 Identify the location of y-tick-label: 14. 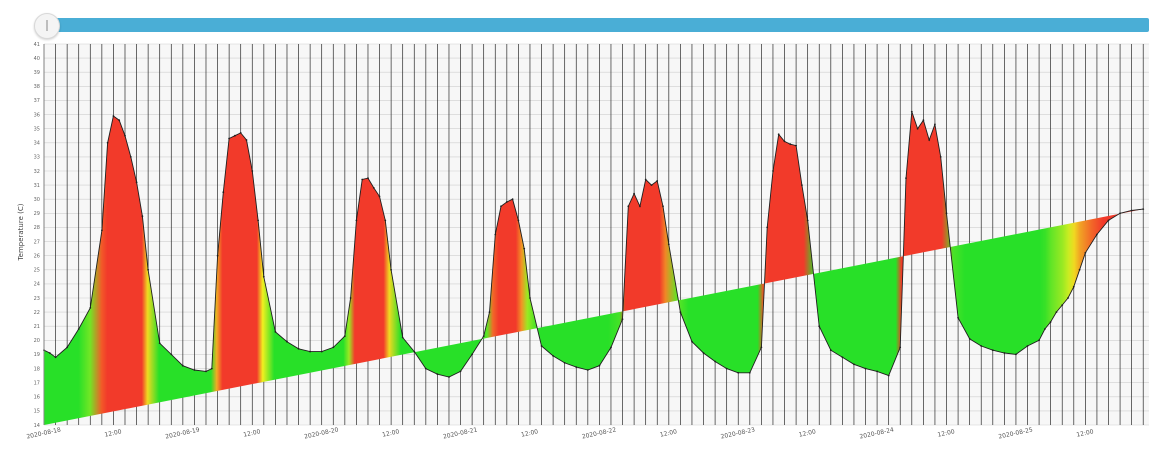
(37, 426).